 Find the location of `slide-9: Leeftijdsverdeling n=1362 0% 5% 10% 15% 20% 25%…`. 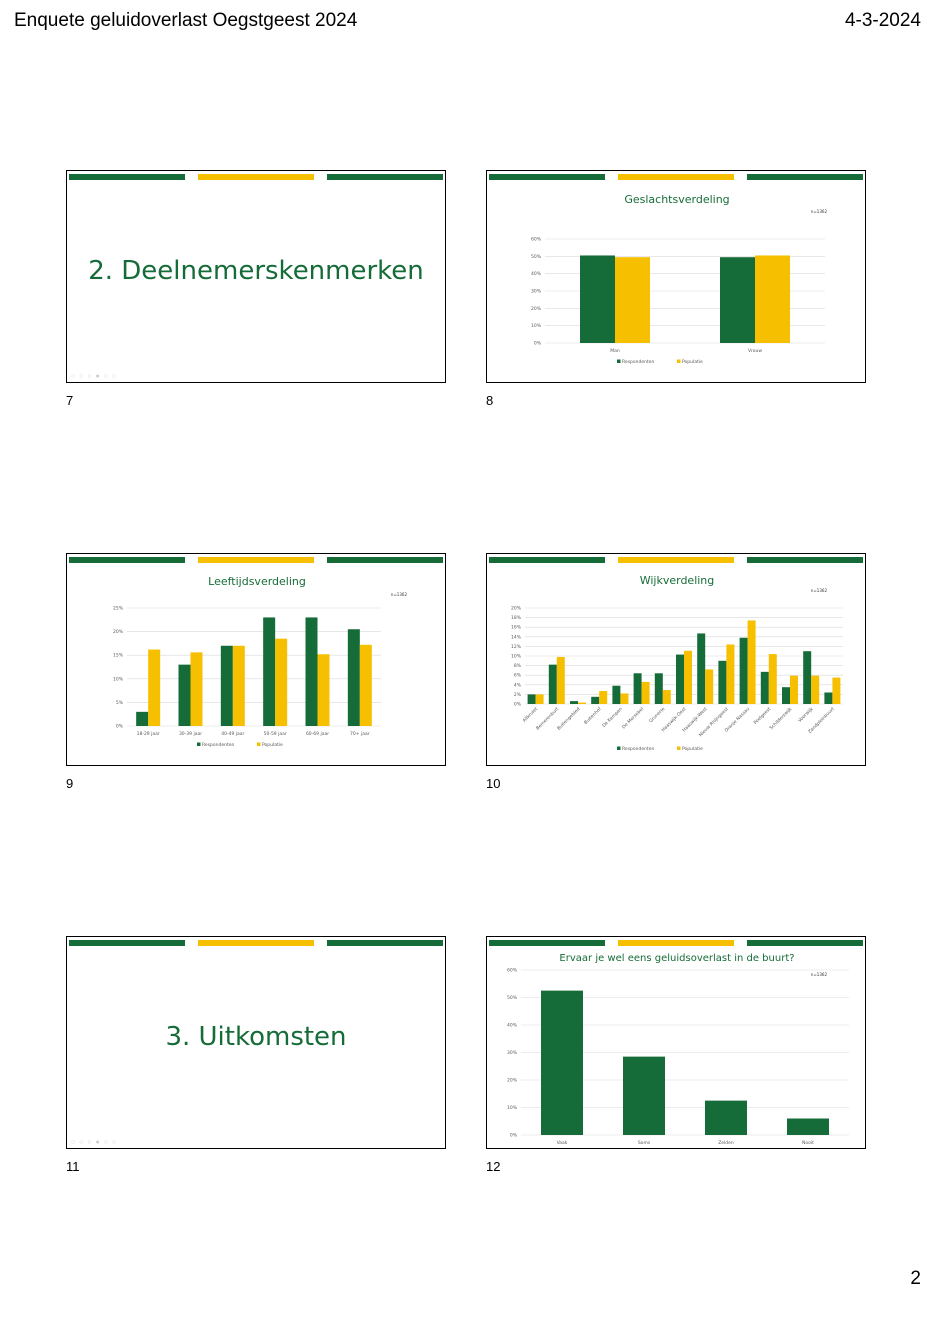

slide-9: Leeftijdsverdeling n=1362 0% 5% 10% 15% 20% 25%… is located at coordinates (256, 659).